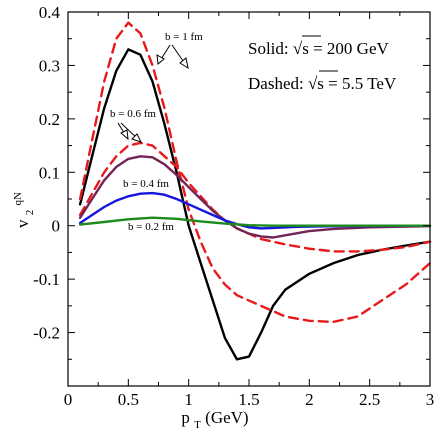 The width and height of the screenshot is (436, 436). What do you see at coordinates (46, 333) in the screenshot?
I see `y-tick-label: -0.2` at bounding box center [46, 333].